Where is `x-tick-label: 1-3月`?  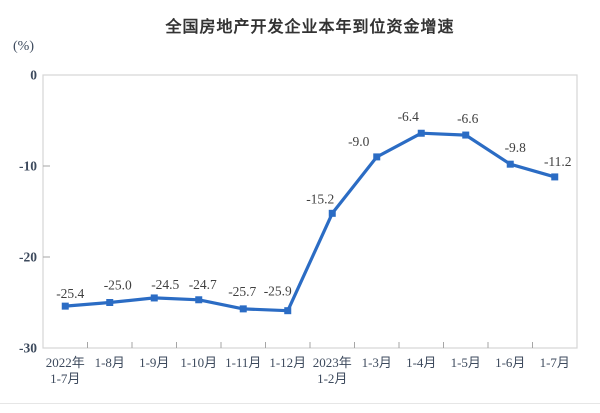 x-tick-label: 1-3月 is located at coordinates (377, 362).